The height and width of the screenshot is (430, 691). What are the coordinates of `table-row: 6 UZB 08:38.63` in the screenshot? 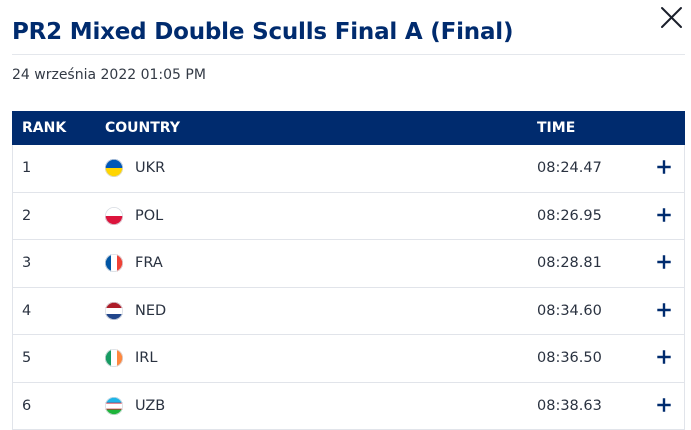 It's located at (348, 406).